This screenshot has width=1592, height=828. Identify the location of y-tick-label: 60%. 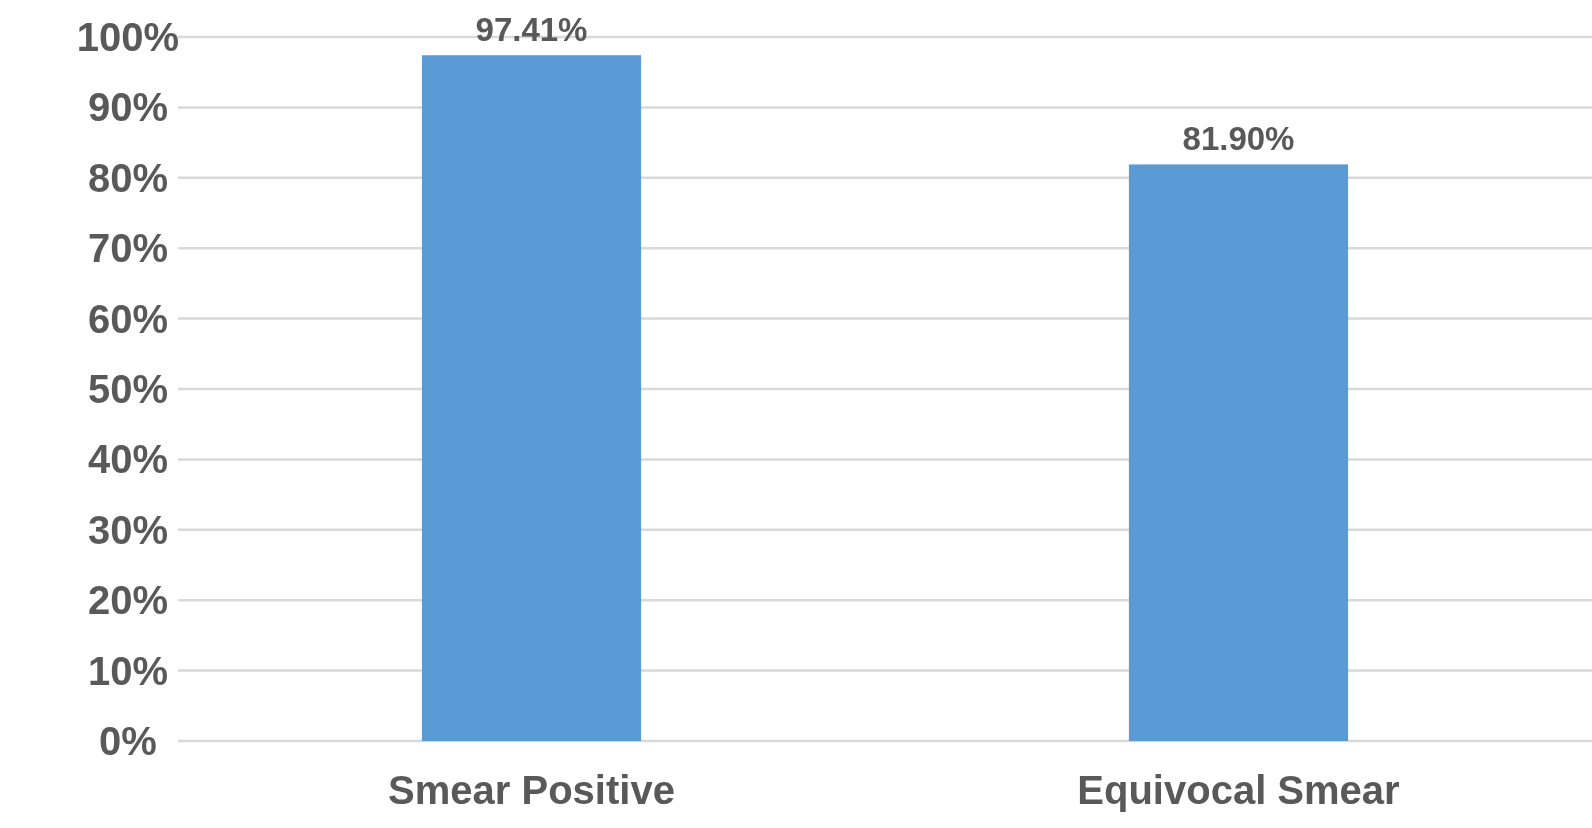
(128, 318).